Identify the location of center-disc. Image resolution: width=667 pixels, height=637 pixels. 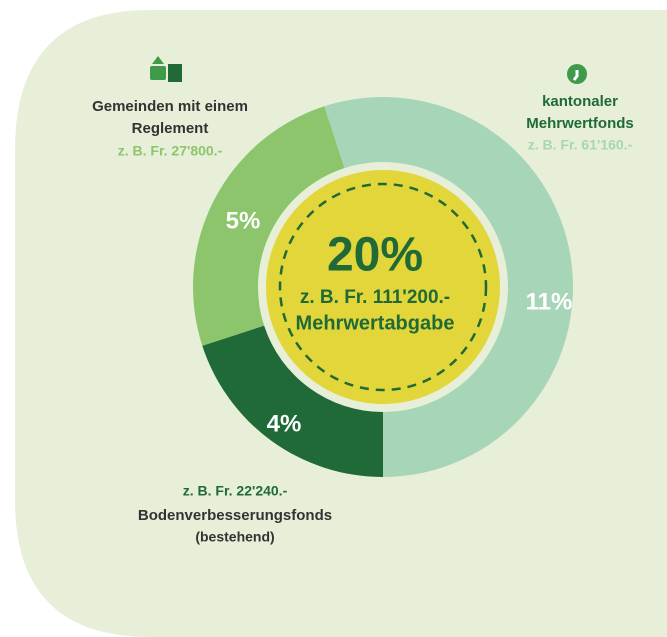
(383, 287).